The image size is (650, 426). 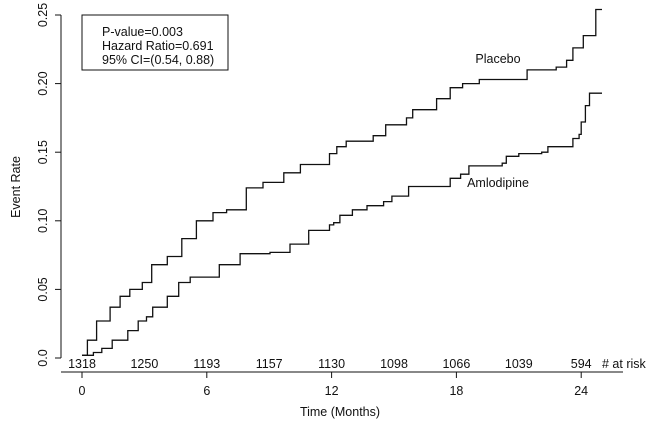 What do you see at coordinates (340, 412) in the screenshot?
I see `x-axis-label: Time (Months)` at bounding box center [340, 412].